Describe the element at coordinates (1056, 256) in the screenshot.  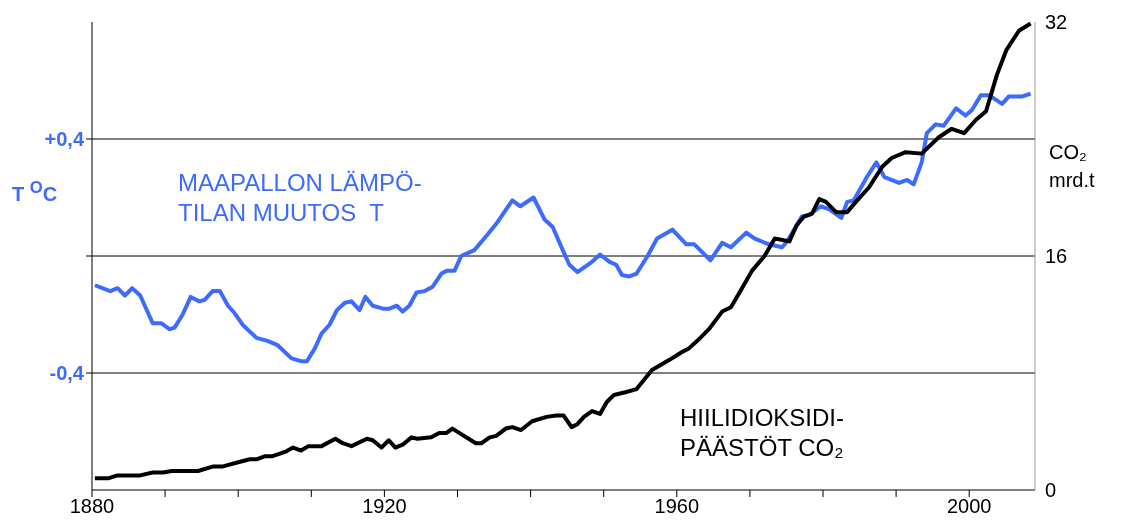
I see `y2-tick-label: 16` at that location.